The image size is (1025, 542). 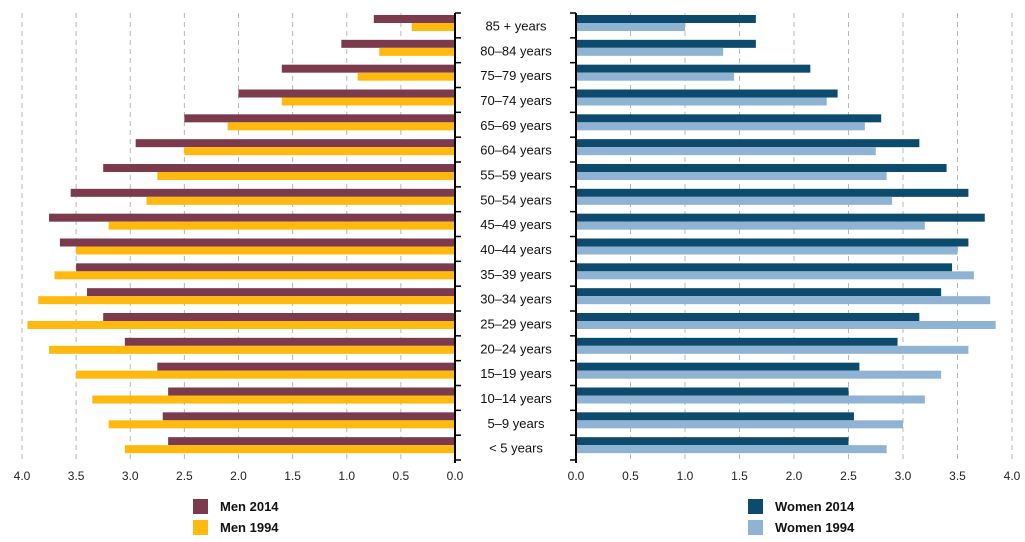 I want to click on left-tick-label: 3.5, so click(x=76, y=476).